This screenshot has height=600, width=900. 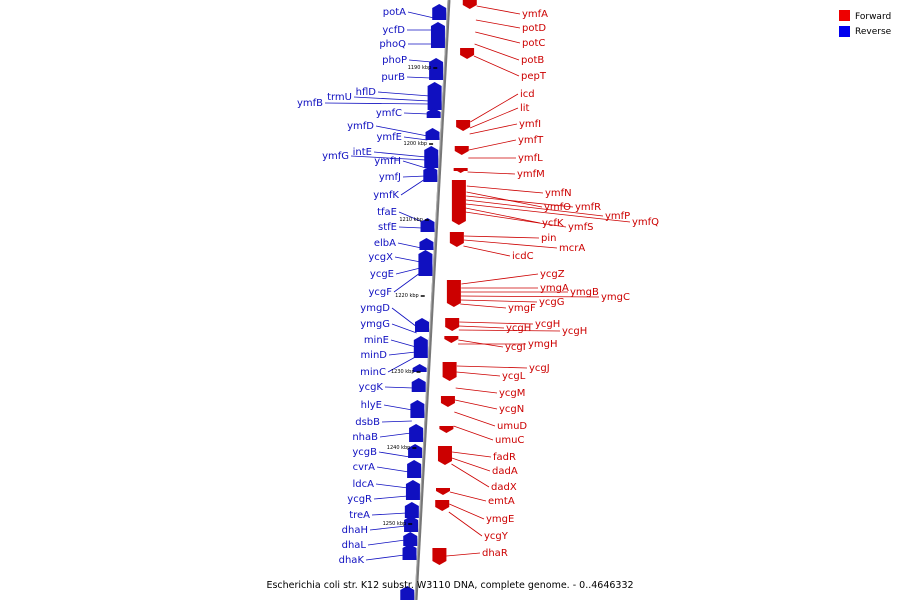 I want to click on forward-gene-label: fadR, so click(x=504, y=457).